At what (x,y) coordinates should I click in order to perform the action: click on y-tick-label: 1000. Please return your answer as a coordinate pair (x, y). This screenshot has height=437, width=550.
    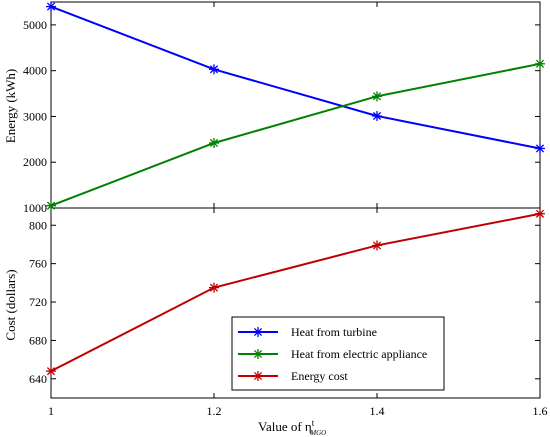
    Looking at the image, I should click on (35, 208).